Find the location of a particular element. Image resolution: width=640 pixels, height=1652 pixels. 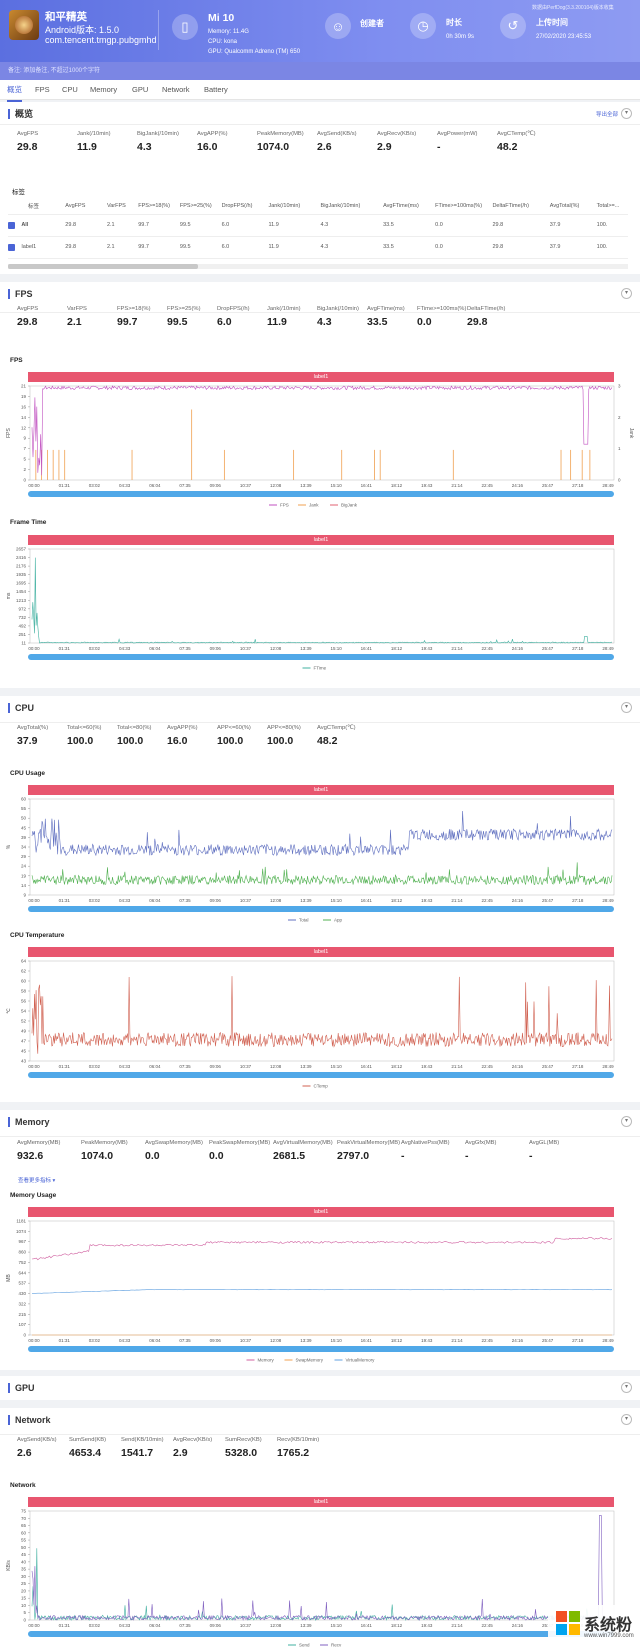

y-tick-label: 0 is located at coordinates (24, 480).